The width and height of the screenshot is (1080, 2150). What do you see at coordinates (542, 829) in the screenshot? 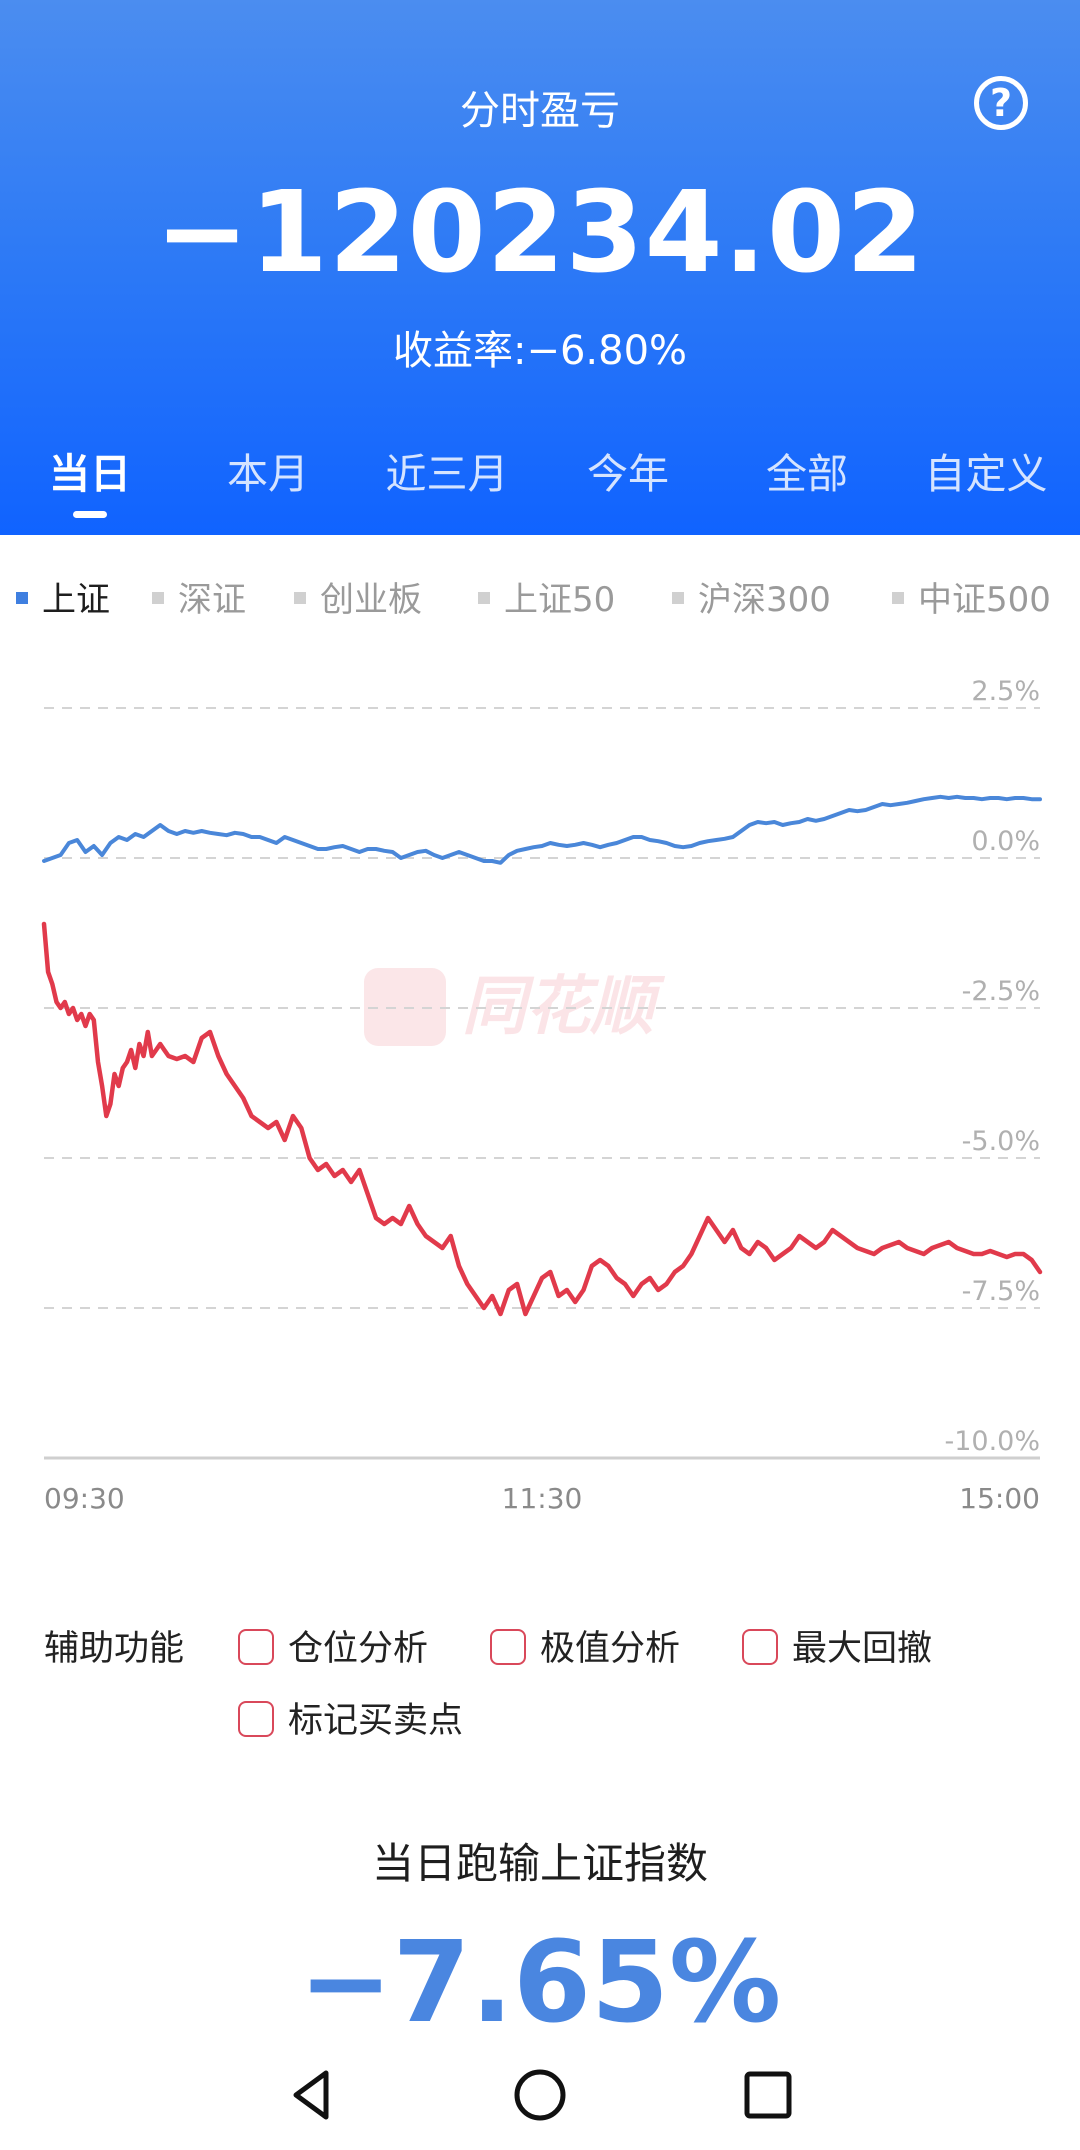
I see `index-series-line` at bounding box center [542, 829].